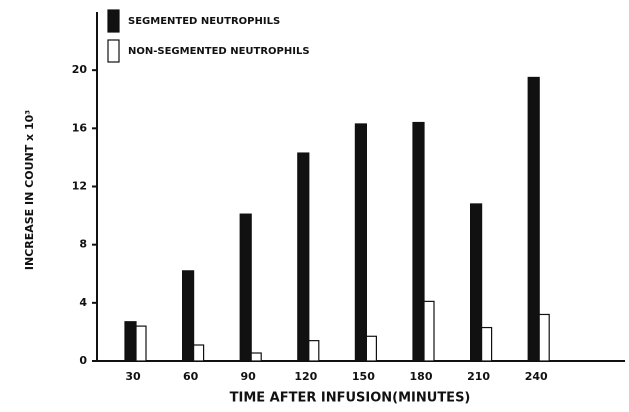  I want to click on x-axis-label: TIME AFTER INFUSION(MINUTES), so click(350, 398).